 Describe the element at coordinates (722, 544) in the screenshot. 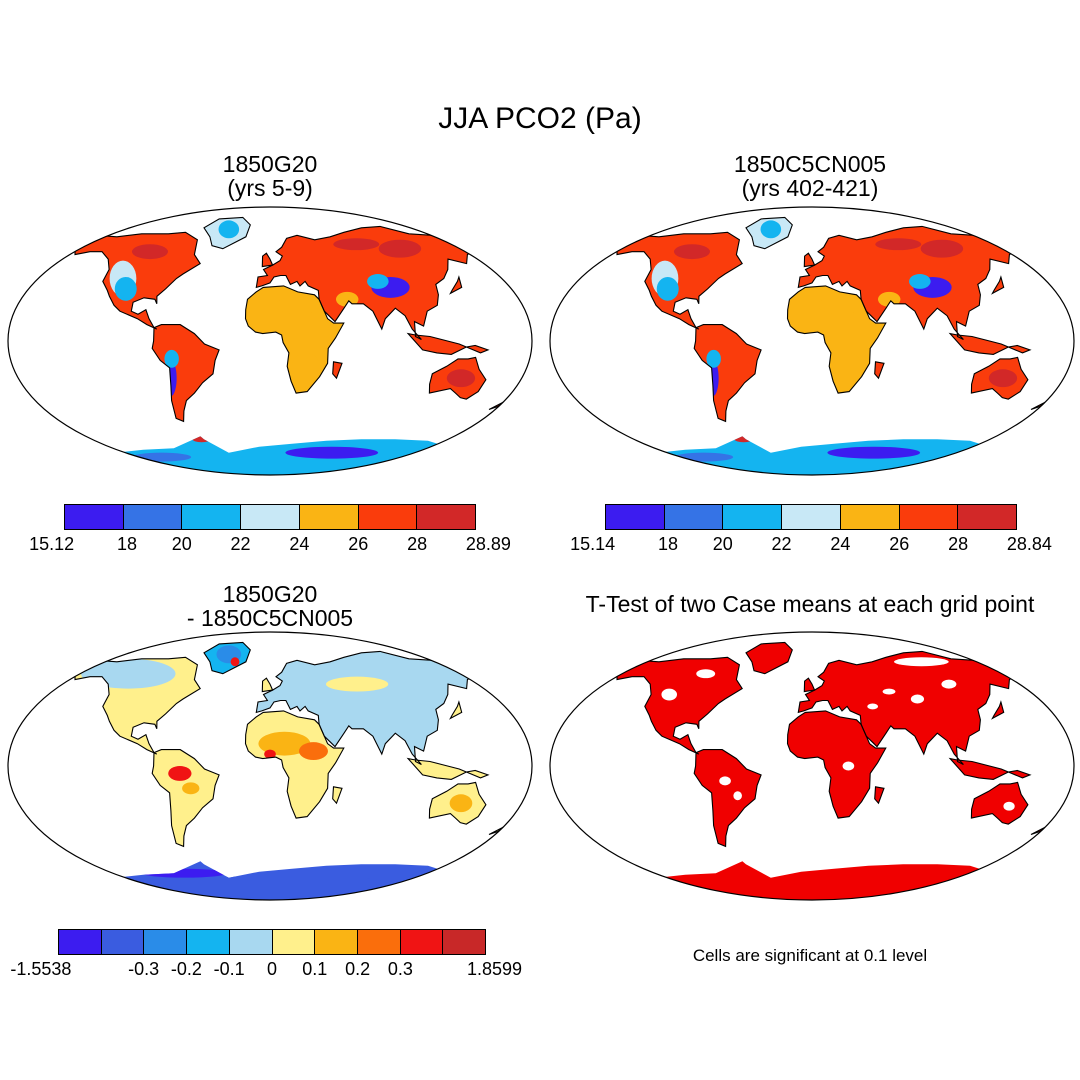

I see `colorbar-tick-label: 20` at that location.